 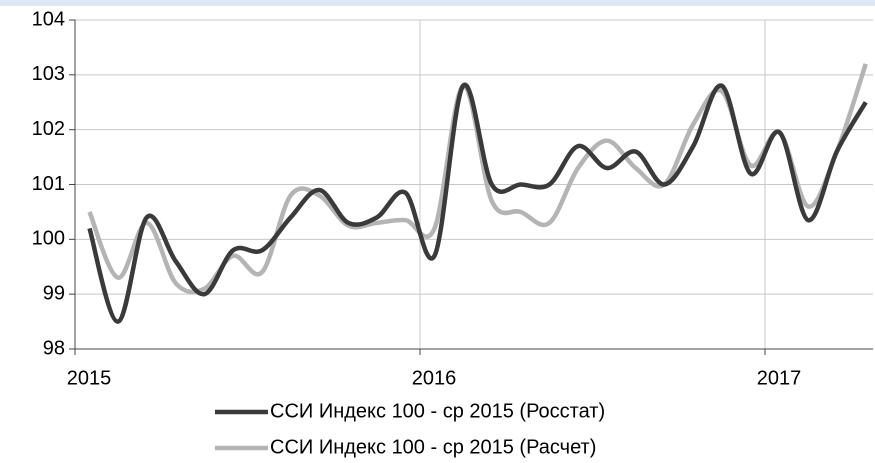 What do you see at coordinates (48, 19) in the screenshot?
I see `y-tick-label: 104` at bounding box center [48, 19].